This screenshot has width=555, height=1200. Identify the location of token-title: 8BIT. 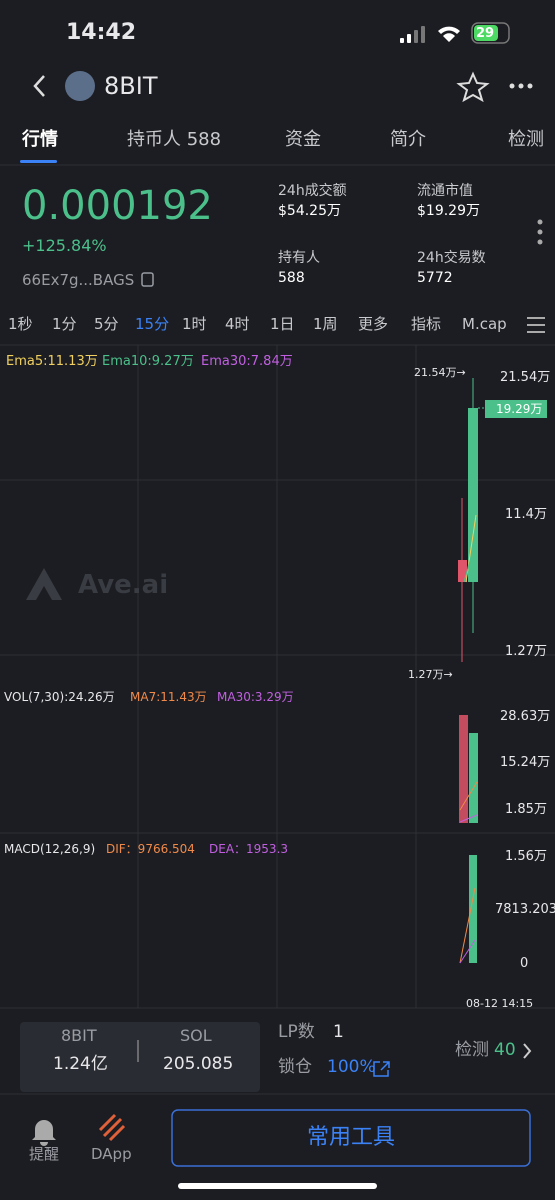
(131, 86).